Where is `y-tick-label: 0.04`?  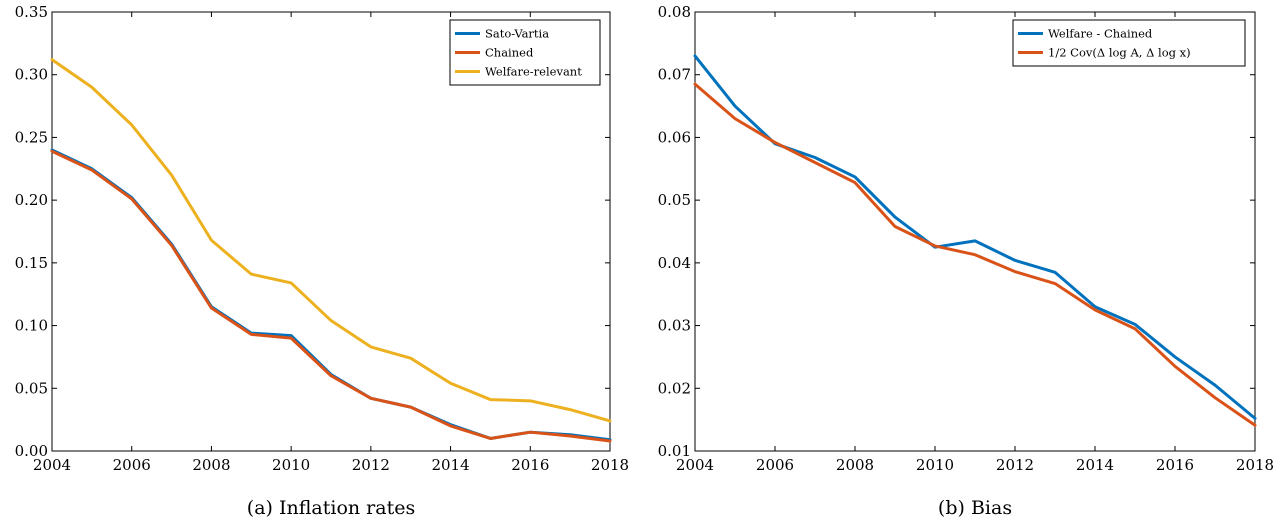 y-tick-label: 0.04 is located at coordinates (674, 263).